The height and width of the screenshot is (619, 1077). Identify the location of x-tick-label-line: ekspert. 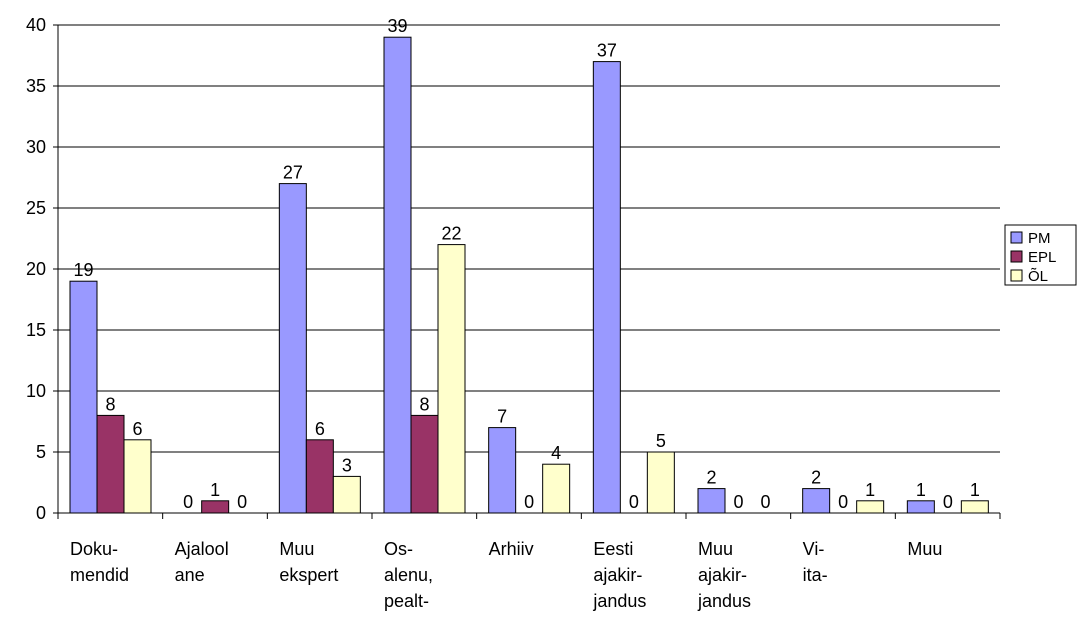
(308, 575).